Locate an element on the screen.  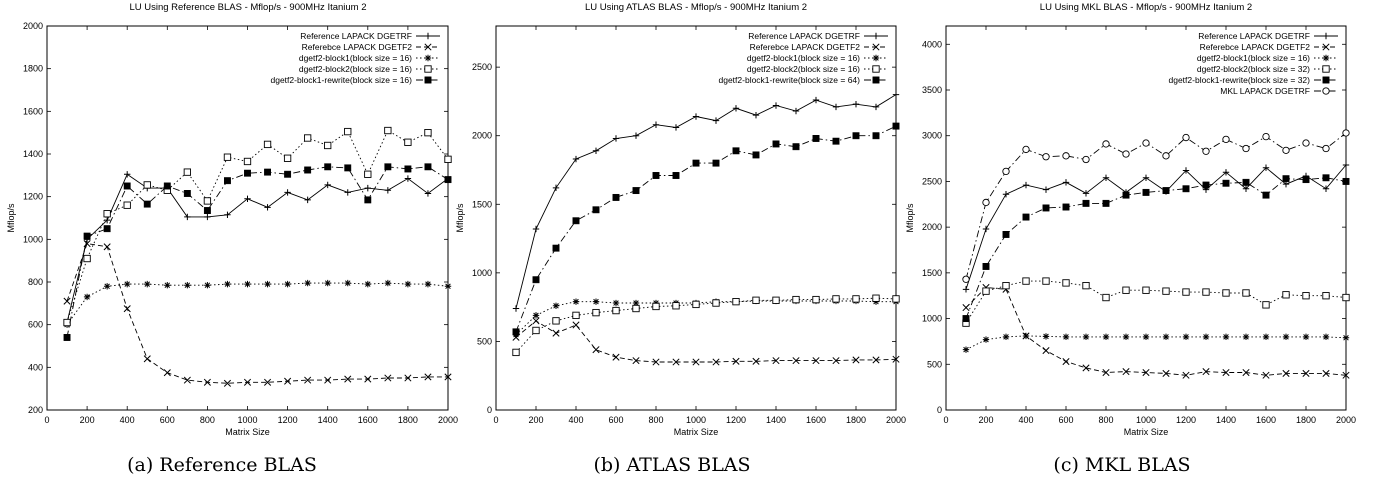
x-tick-label: 1200 is located at coordinates (288, 420).